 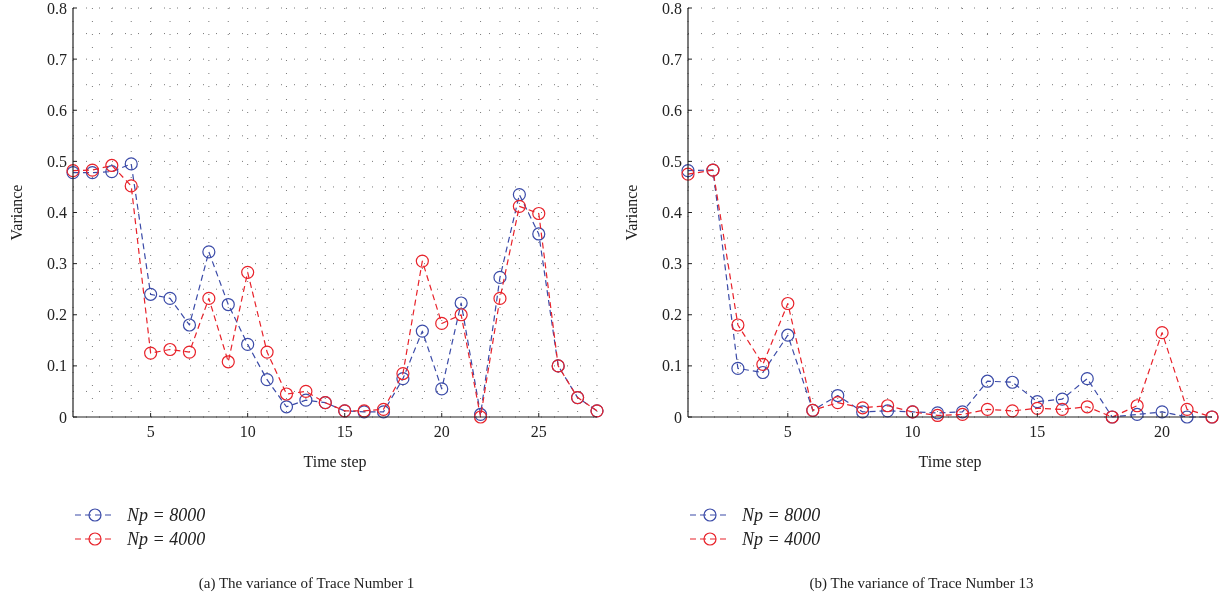 What do you see at coordinates (306, 583) in the screenshot?
I see `text: (a) The variance of Trace Number 1` at bounding box center [306, 583].